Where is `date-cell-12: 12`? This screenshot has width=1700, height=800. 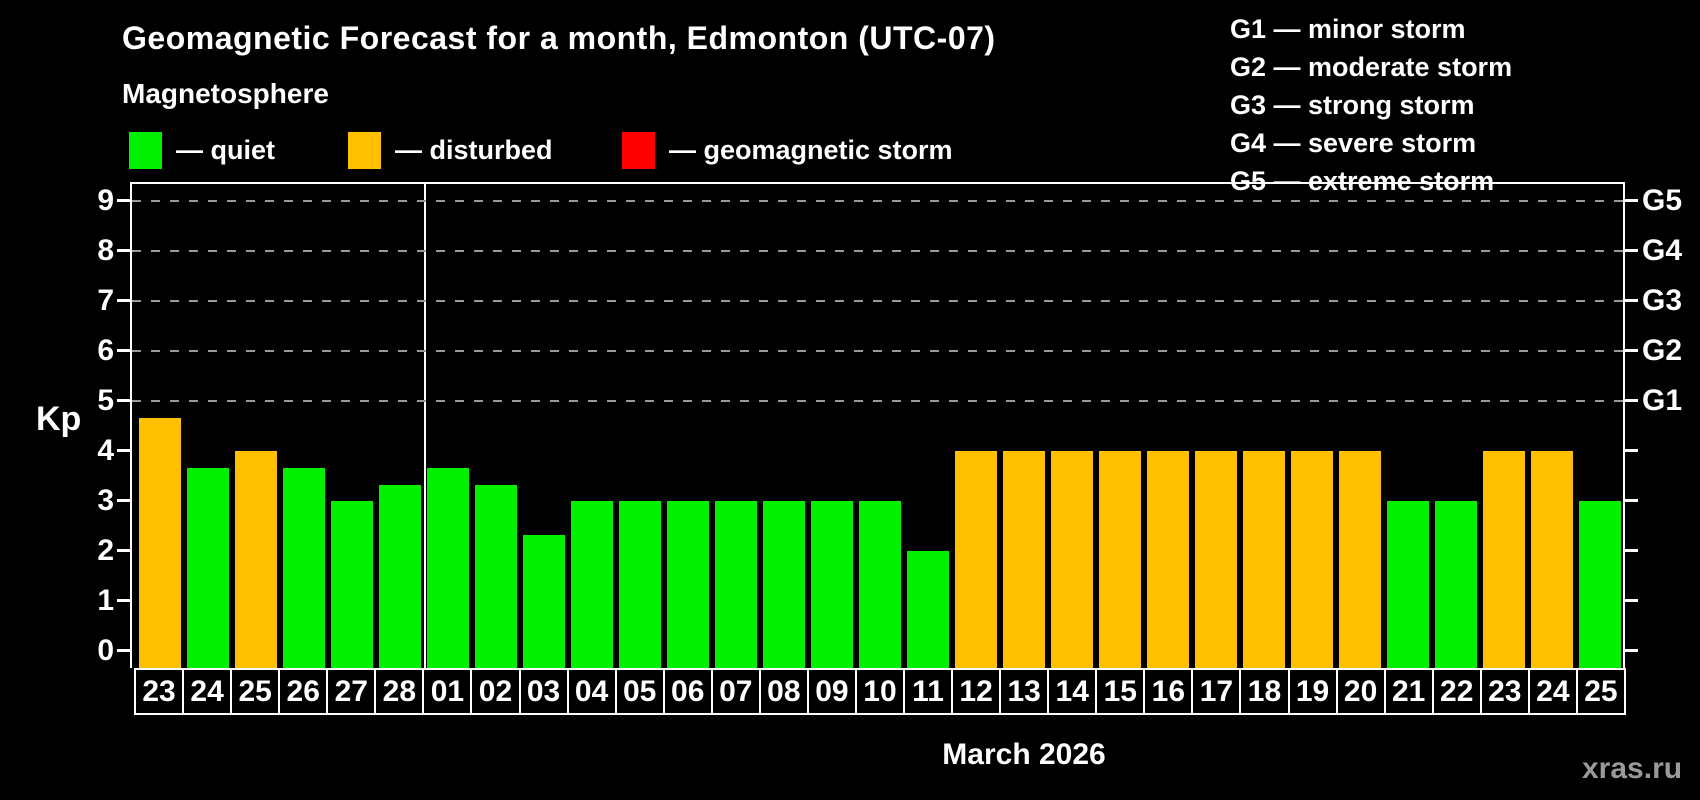 date-cell-12: 12 is located at coordinates (976, 691).